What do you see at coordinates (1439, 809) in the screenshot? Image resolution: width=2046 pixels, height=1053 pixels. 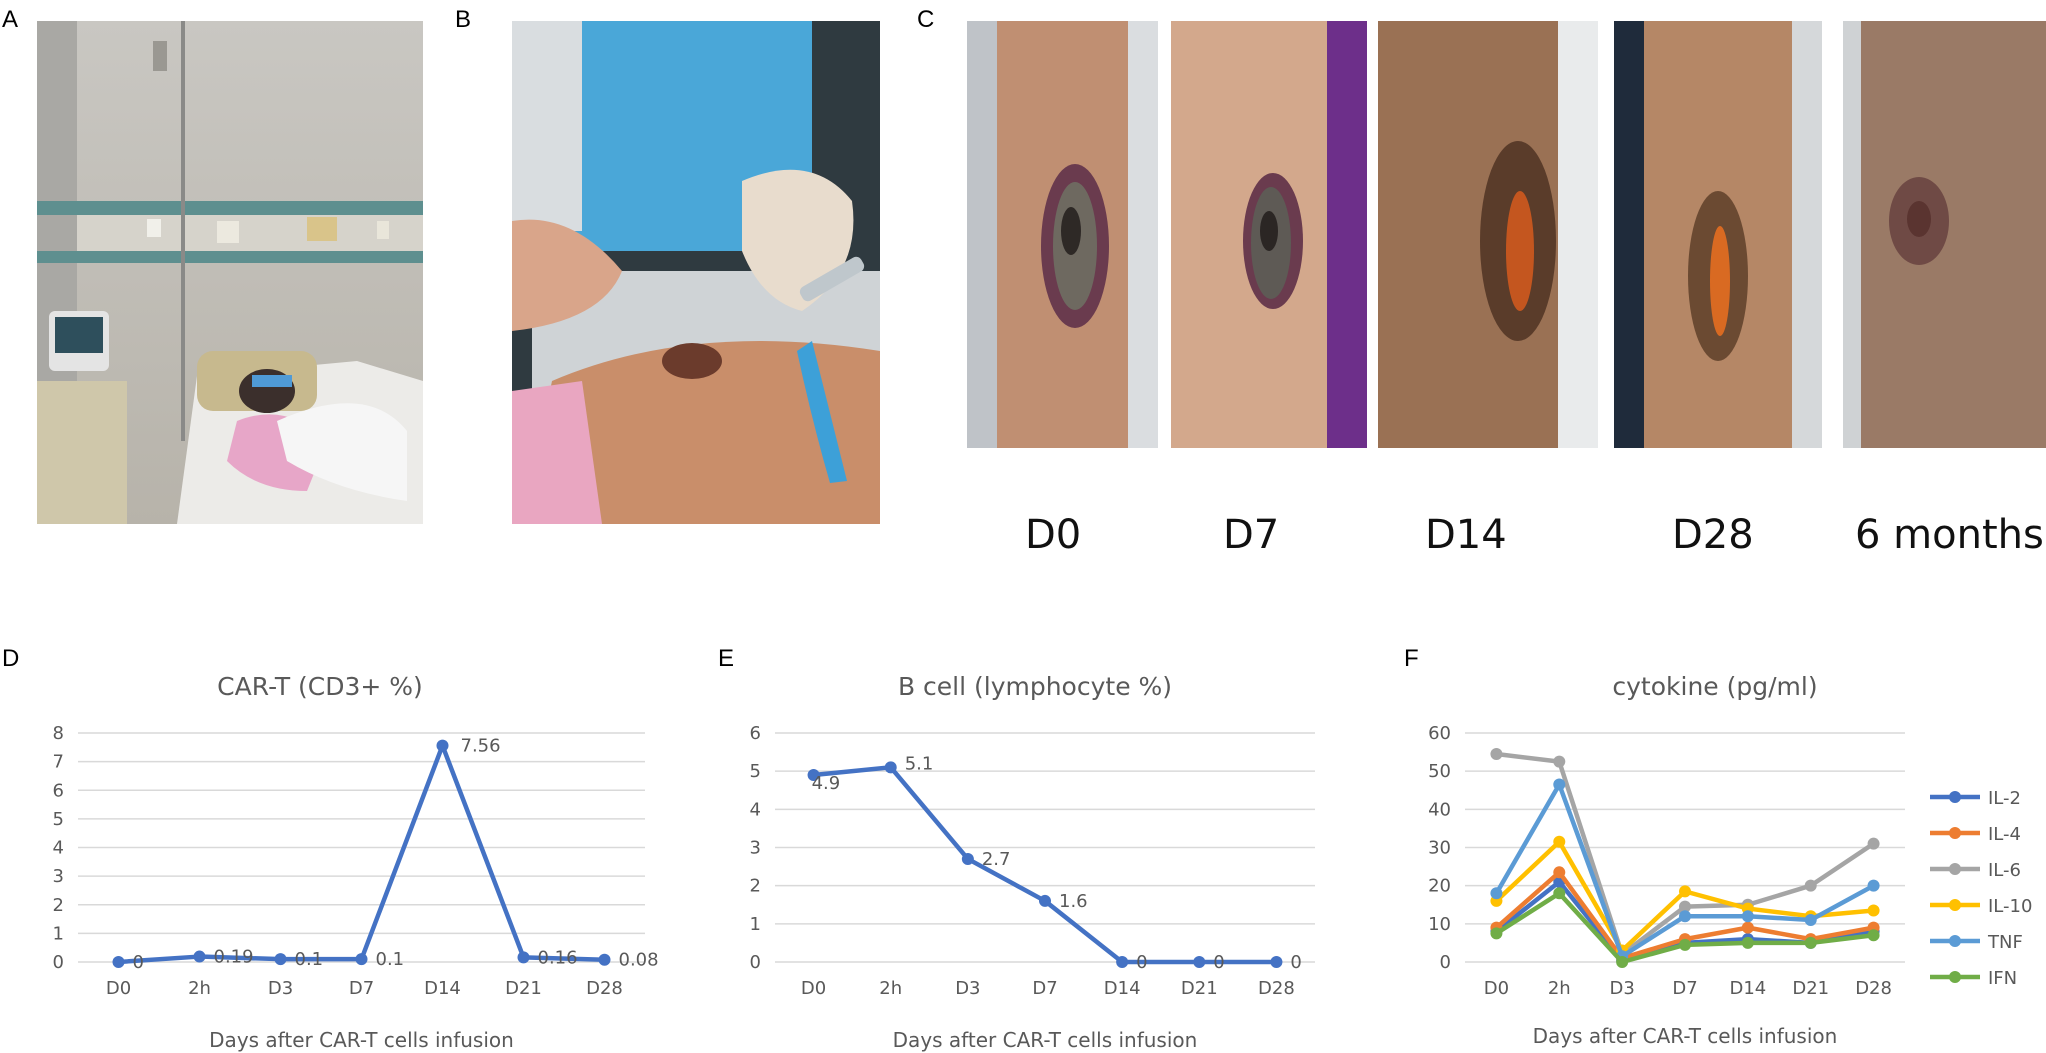 I see `y-tick-label: 40` at bounding box center [1439, 809].